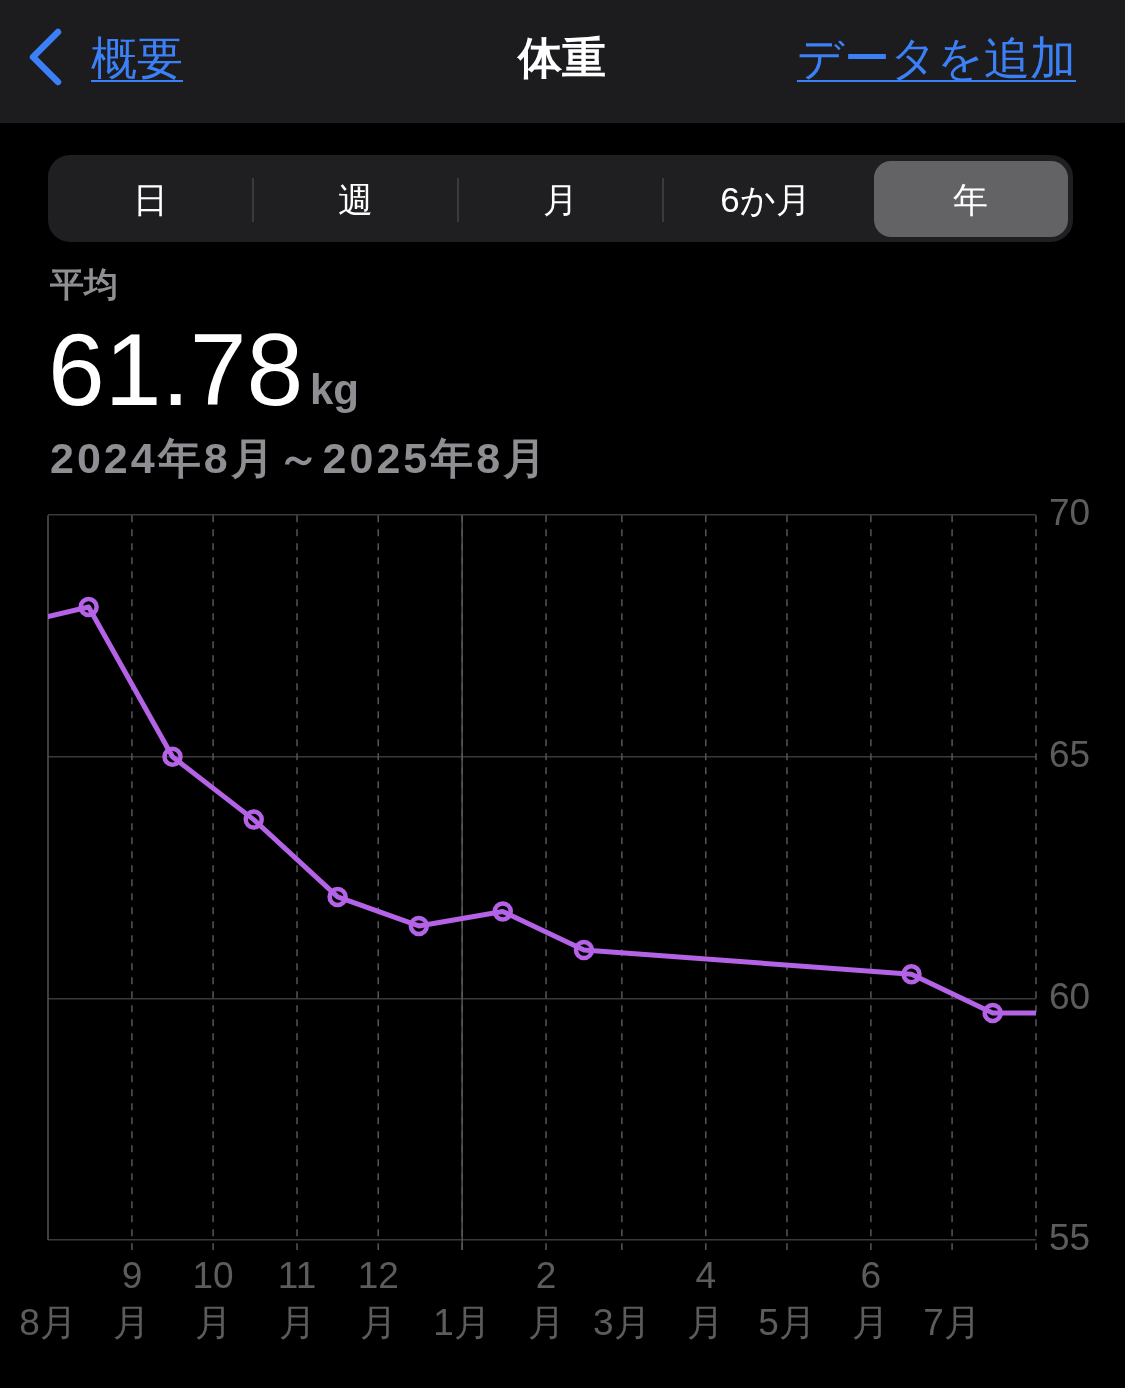 The height and width of the screenshot is (1388, 1125). Describe the element at coordinates (213, 1298) in the screenshot. I see `x-tick-label: 10 月` at that location.